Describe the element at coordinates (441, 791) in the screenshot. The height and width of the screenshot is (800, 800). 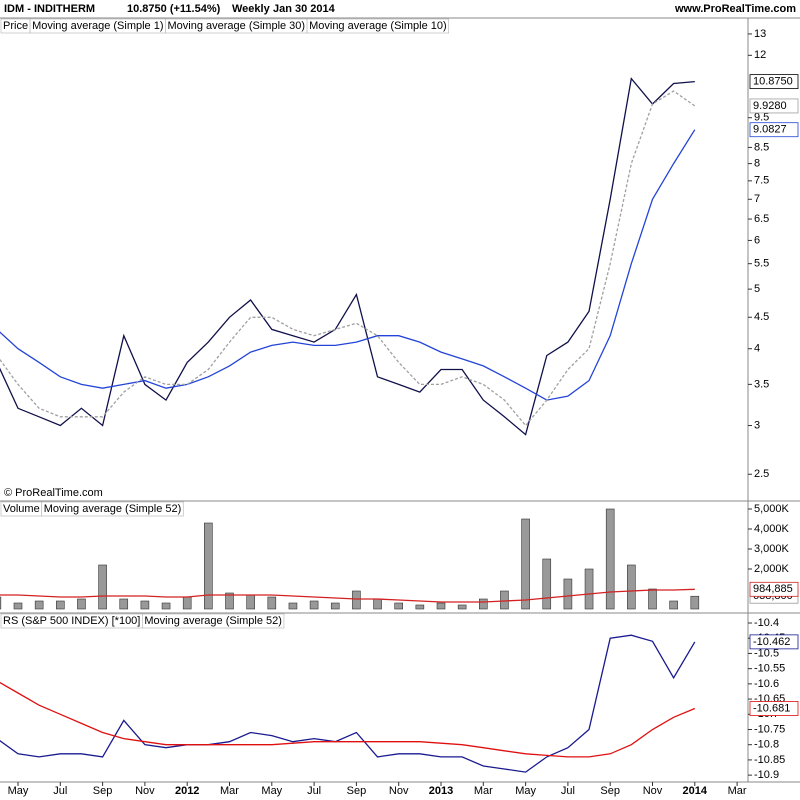
I see `x-tick-label: 2013` at that location.